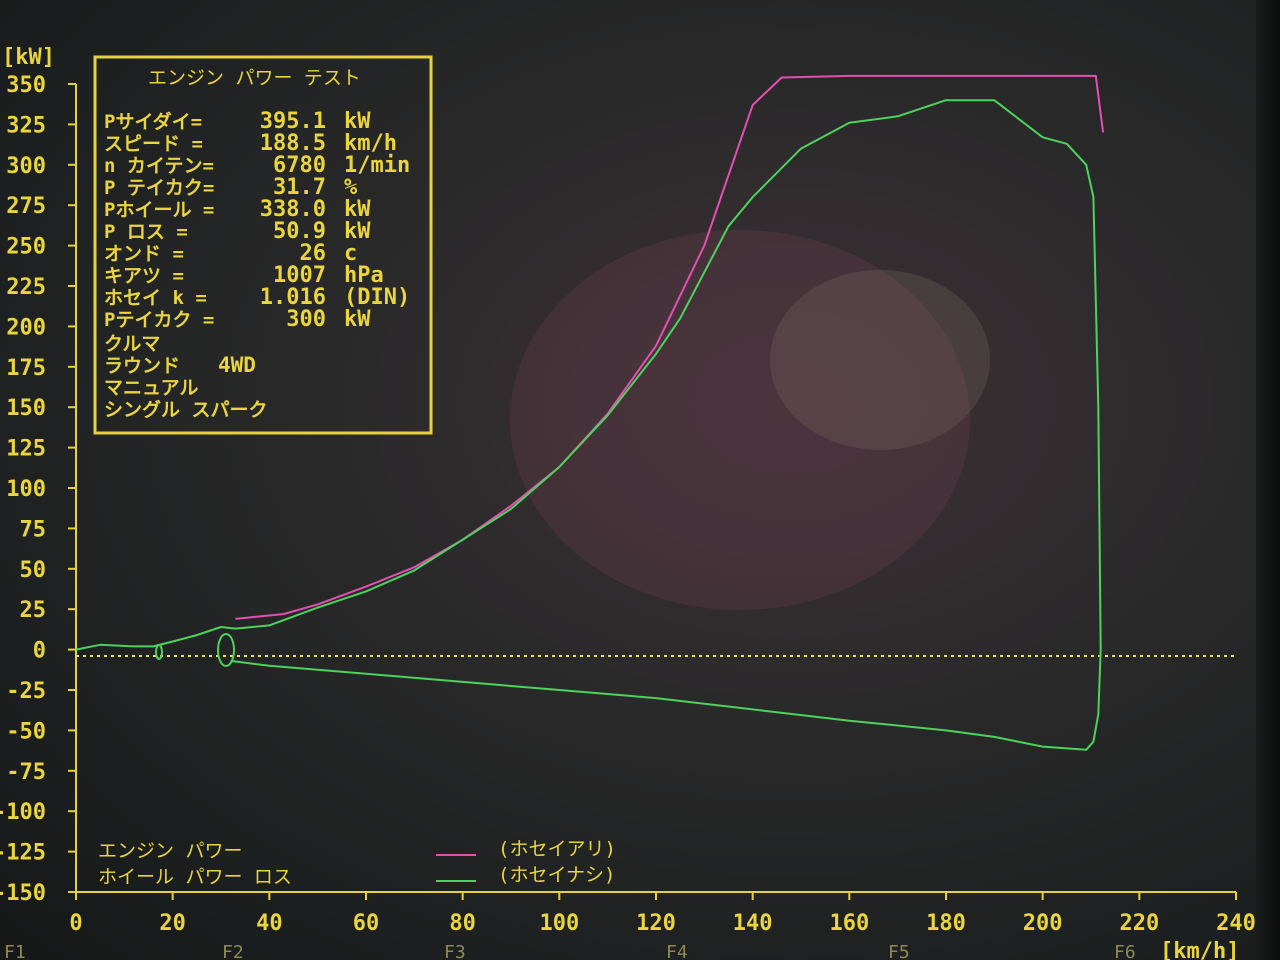 The width and height of the screenshot is (1280, 960). Describe the element at coordinates (155, 298) in the screenshot. I see `info-row-label: ホセイ k =` at that location.